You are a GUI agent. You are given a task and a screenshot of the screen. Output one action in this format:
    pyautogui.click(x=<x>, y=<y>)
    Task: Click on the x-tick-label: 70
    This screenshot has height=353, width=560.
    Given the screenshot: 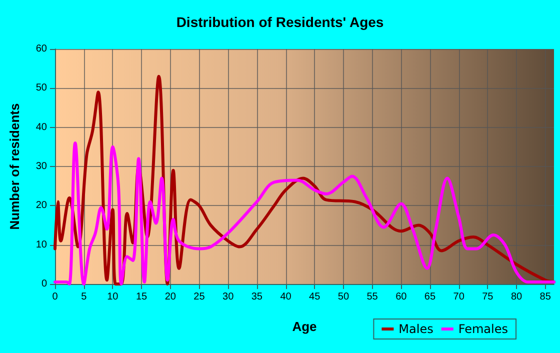 What is the action you would take?
    pyautogui.click(x=459, y=297)
    